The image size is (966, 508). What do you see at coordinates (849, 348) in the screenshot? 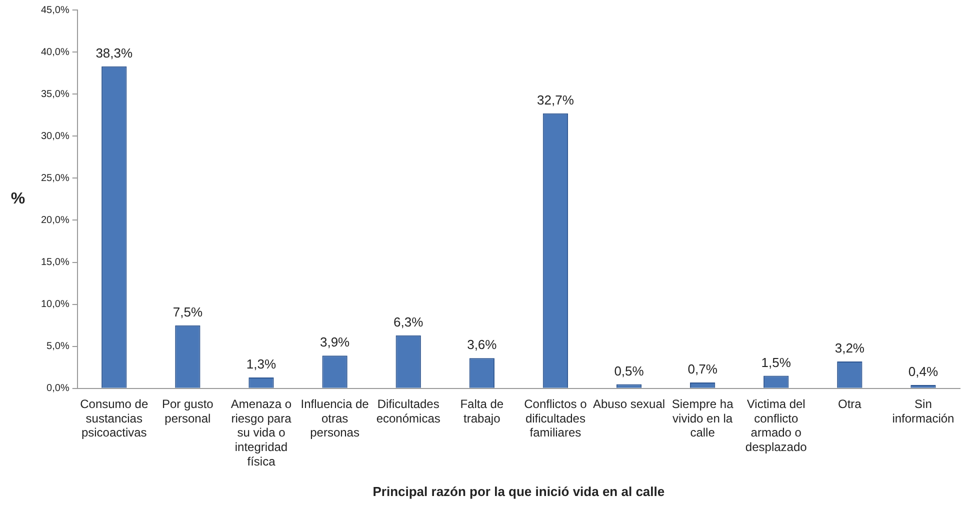
I see `data-label: 3,2%` at bounding box center [849, 348].